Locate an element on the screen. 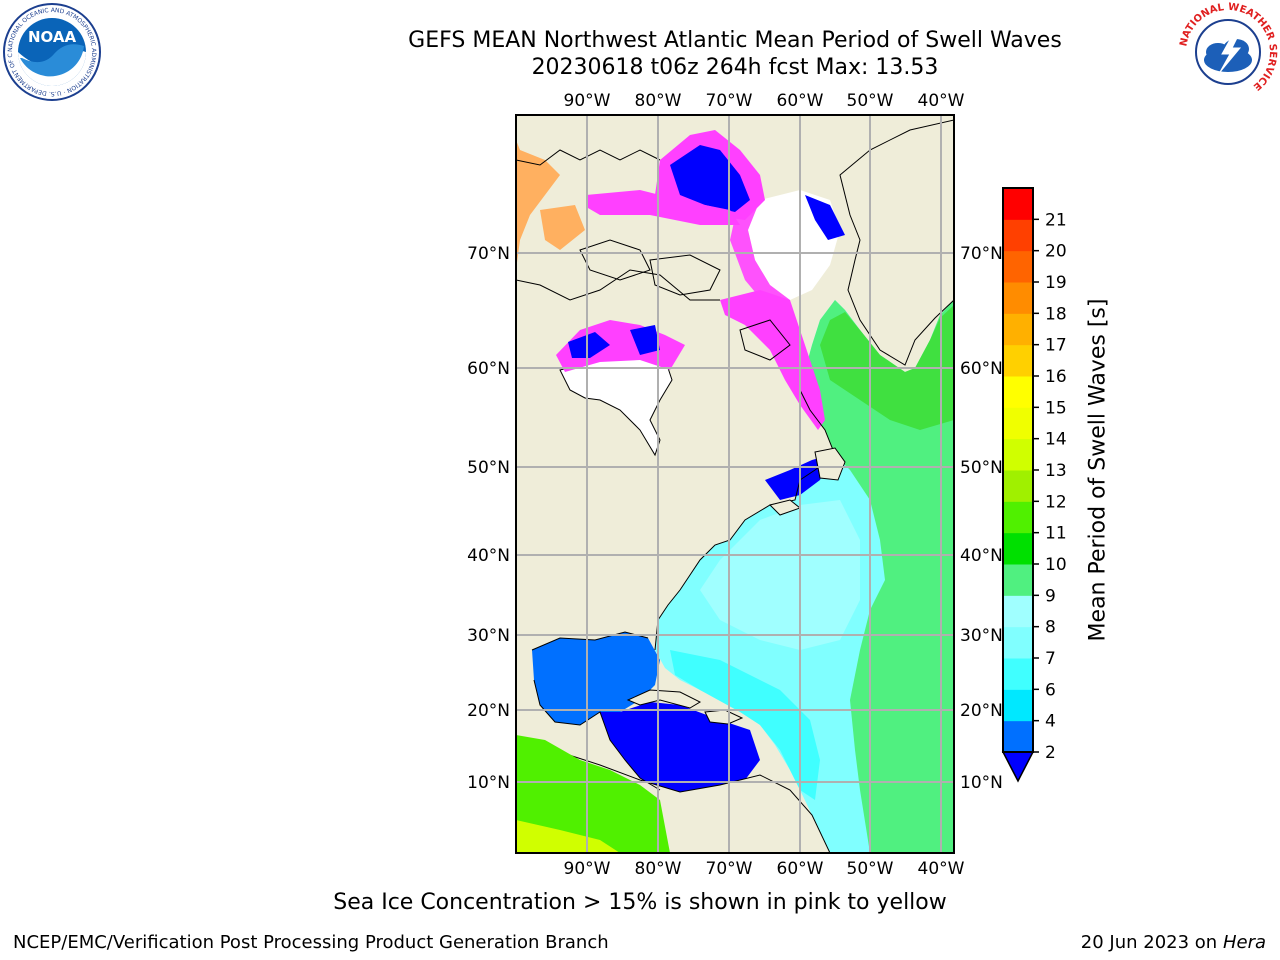 The image size is (1280, 960). colorbar-tick-label: 18 is located at coordinates (1056, 314).